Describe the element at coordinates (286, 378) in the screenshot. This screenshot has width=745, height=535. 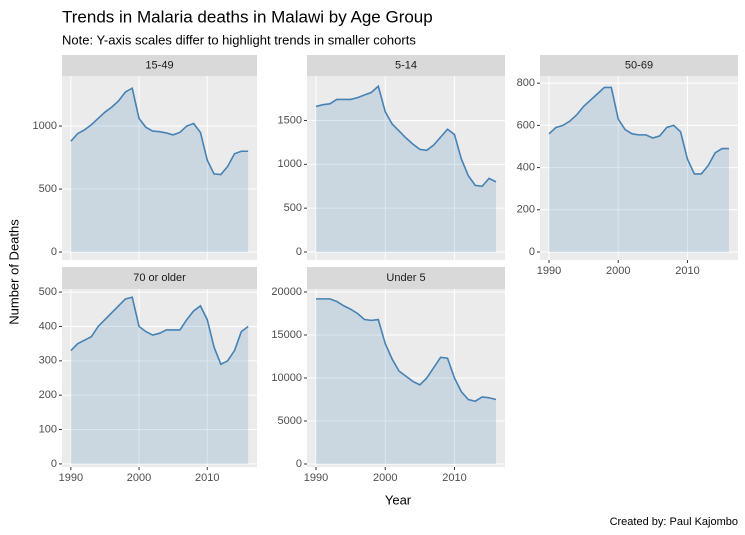
I see `y-tick-label: 10000` at that location.